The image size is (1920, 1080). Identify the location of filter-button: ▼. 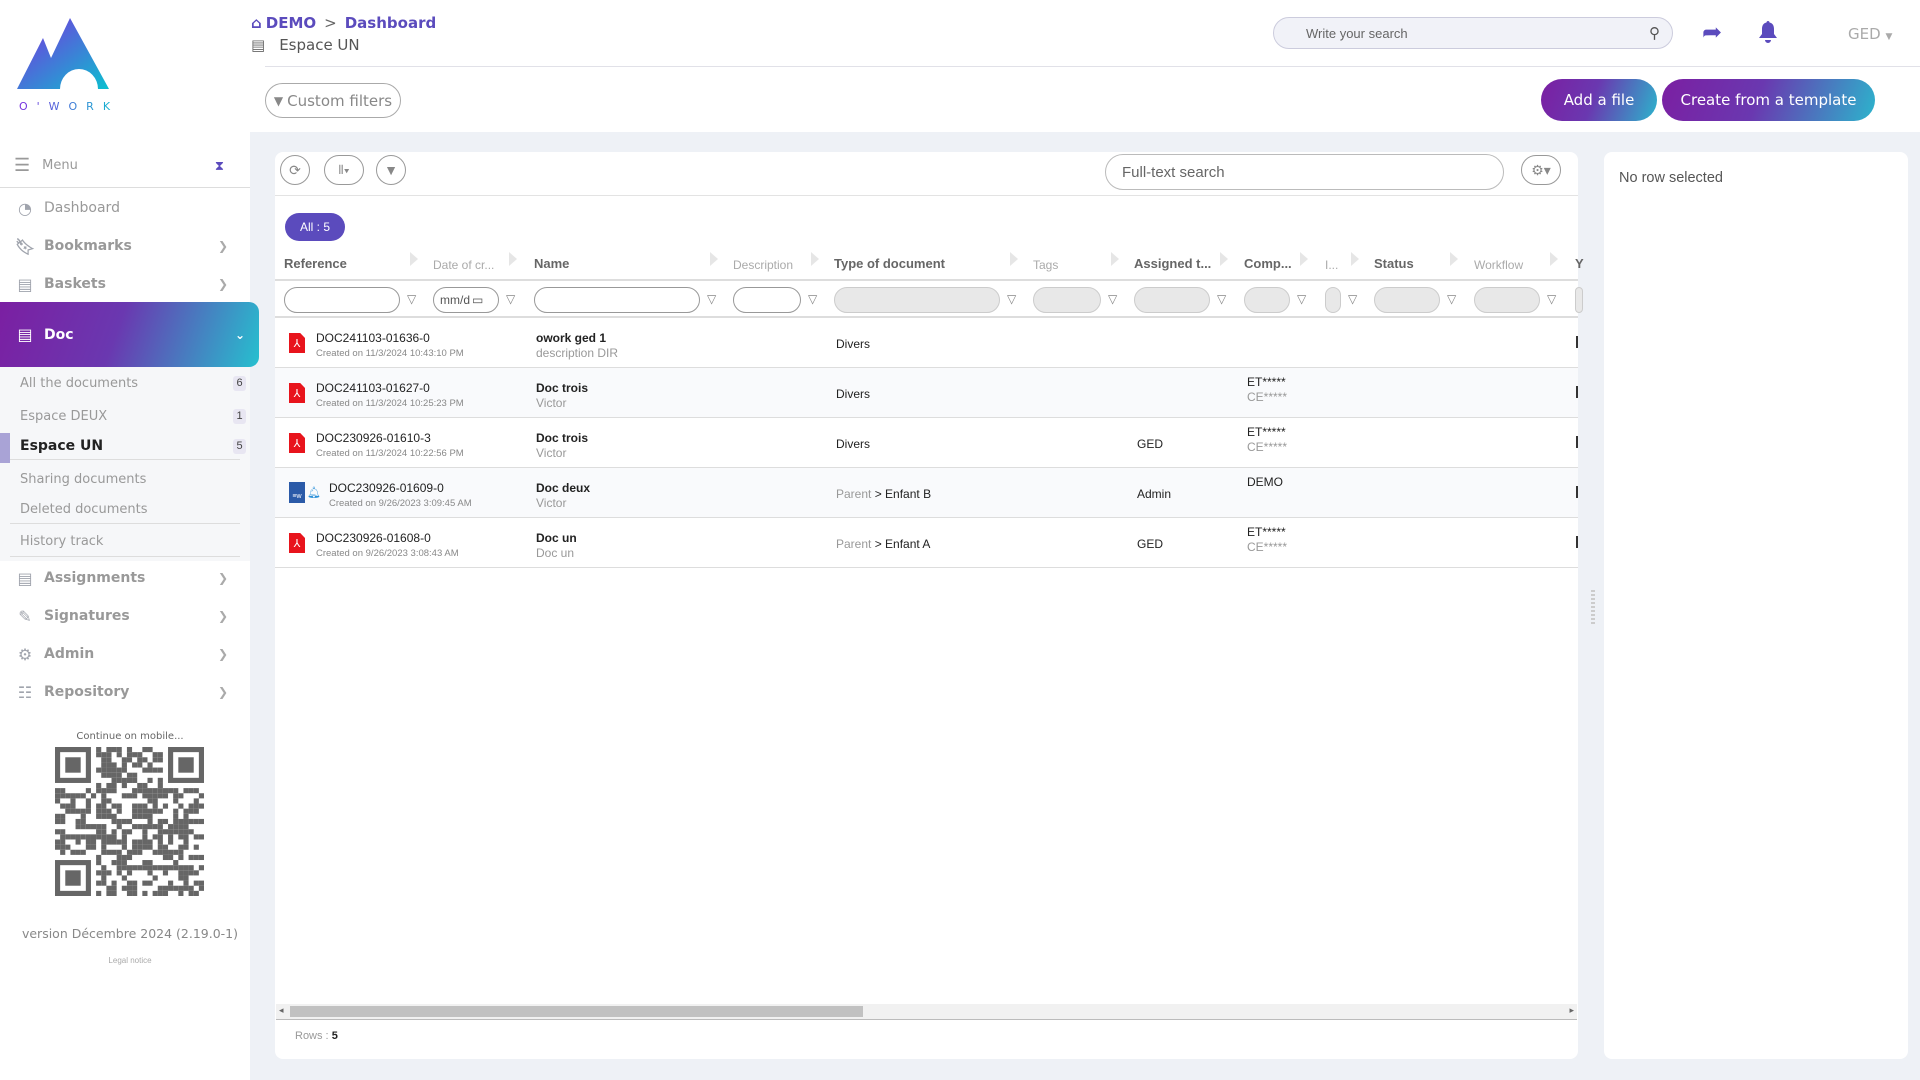
(391, 170).